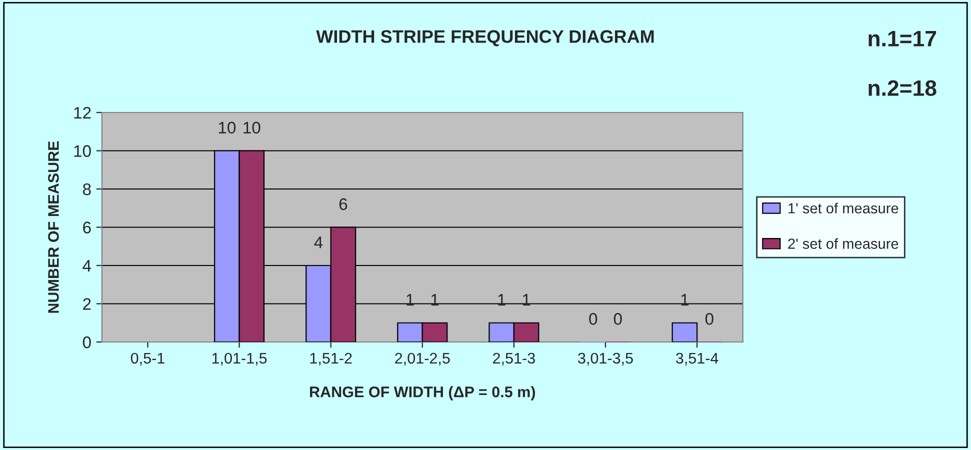 The width and height of the screenshot is (971, 450). What do you see at coordinates (87, 266) in the screenshot?
I see `y-tick-label: 4` at bounding box center [87, 266].